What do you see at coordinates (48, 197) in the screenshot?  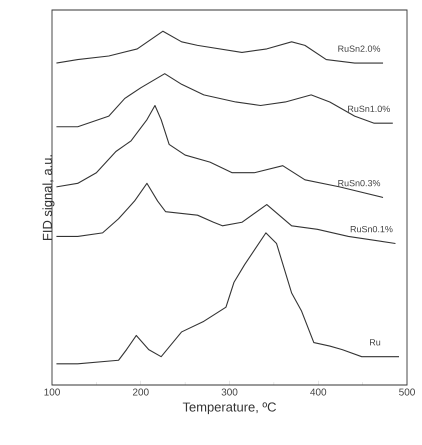 I see `y-axis-title: FID signal, a.u.` at bounding box center [48, 197].